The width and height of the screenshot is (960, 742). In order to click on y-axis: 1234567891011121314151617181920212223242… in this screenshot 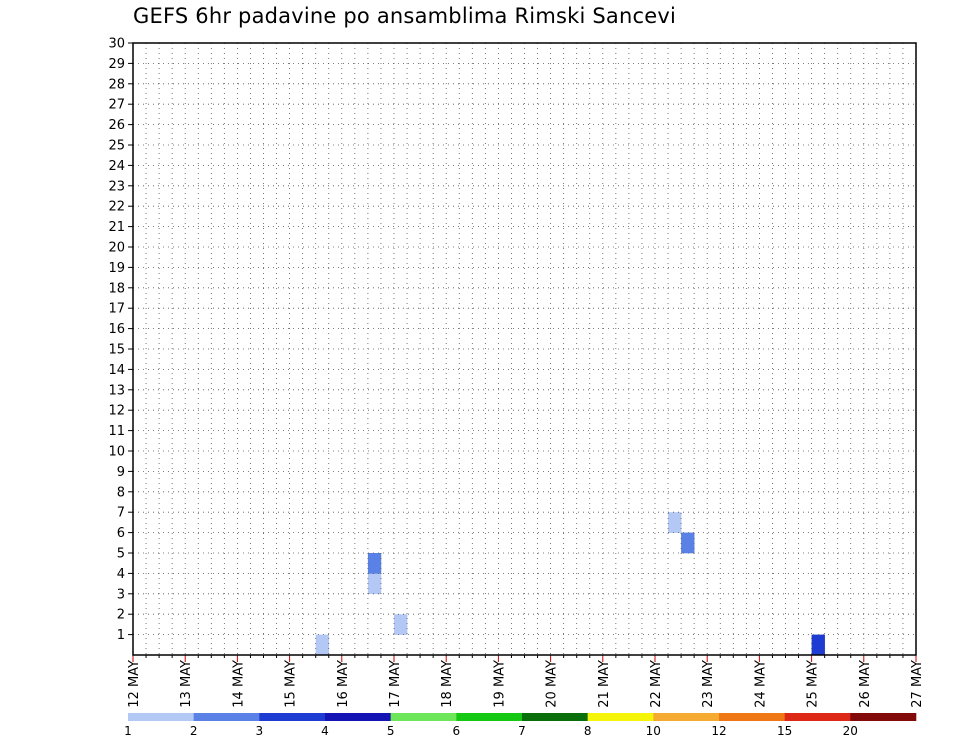, I will do `click(120, 340)`.